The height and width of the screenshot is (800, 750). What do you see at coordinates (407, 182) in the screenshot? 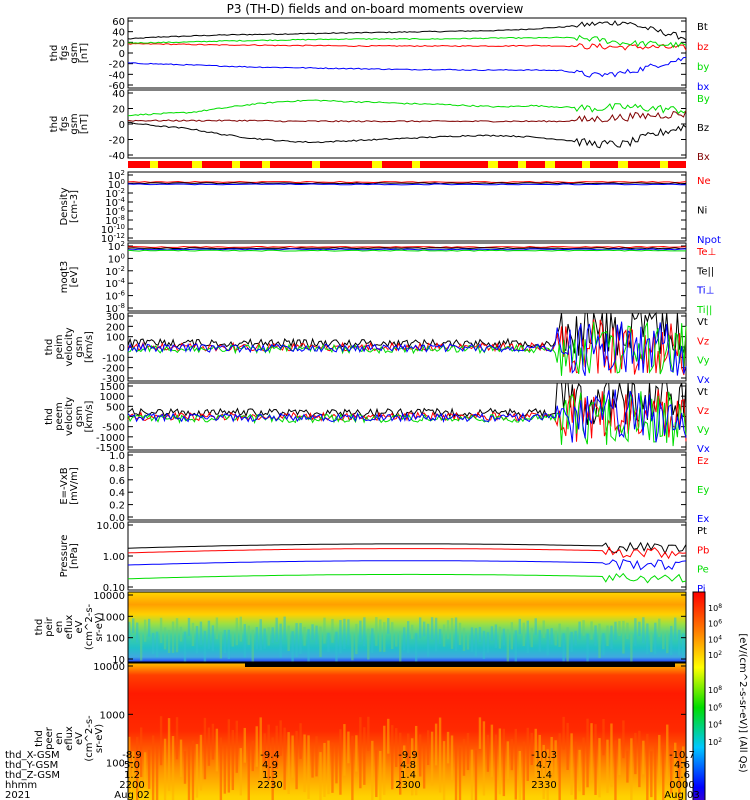
I see `series-line-Ne` at bounding box center [407, 182].